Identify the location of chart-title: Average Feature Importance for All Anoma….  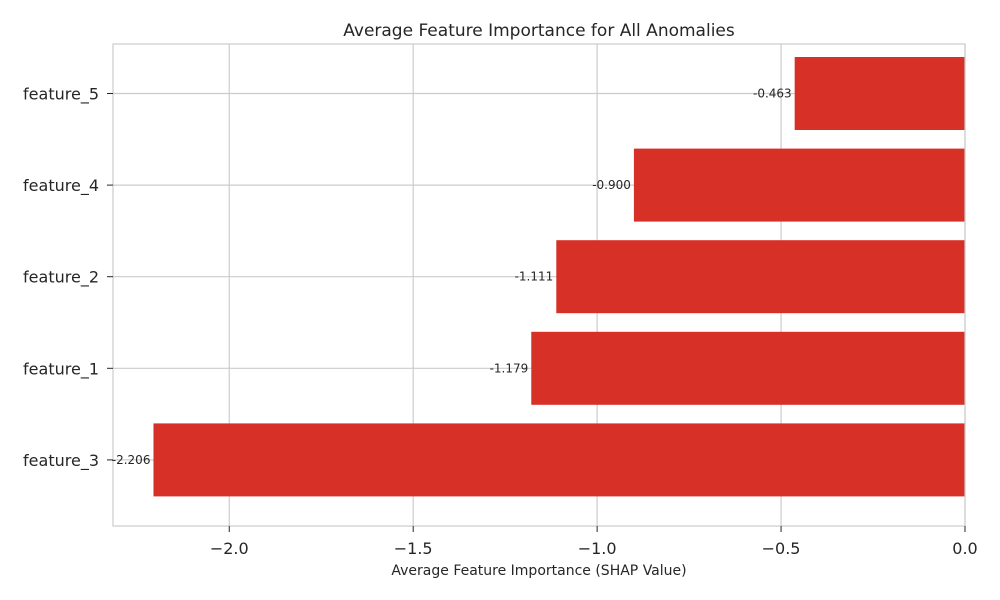
(539, 31).